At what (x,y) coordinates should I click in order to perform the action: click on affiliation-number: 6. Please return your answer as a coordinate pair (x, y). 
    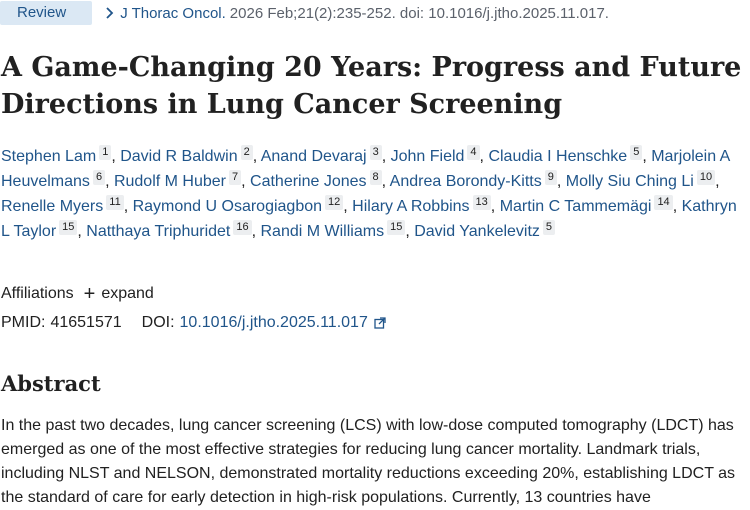
    Looking at the image, I should click on (99, 177).